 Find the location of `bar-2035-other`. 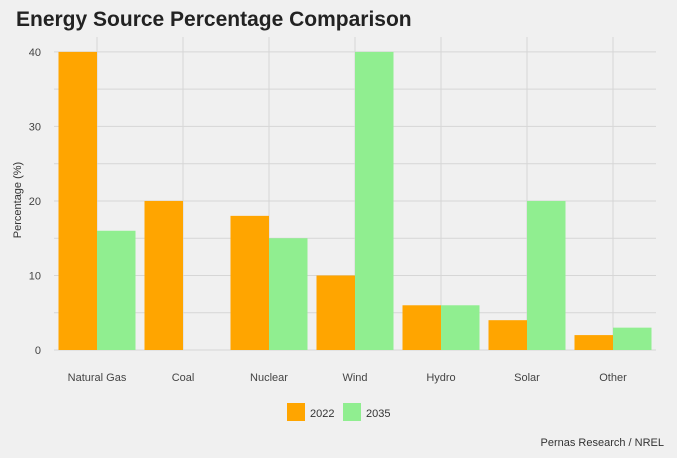

bar-2035-other is located at coordinates (632, 338).